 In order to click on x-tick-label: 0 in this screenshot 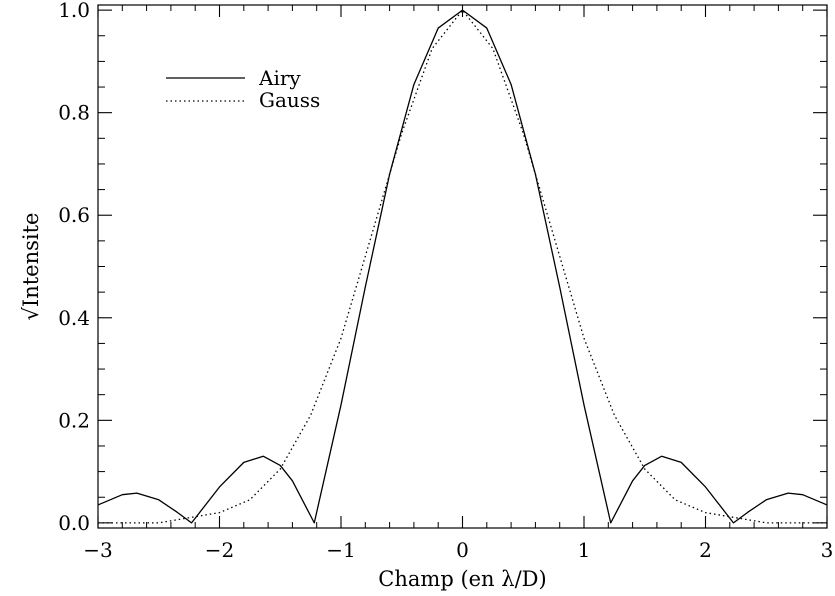, I will do `click(462, 550)`.